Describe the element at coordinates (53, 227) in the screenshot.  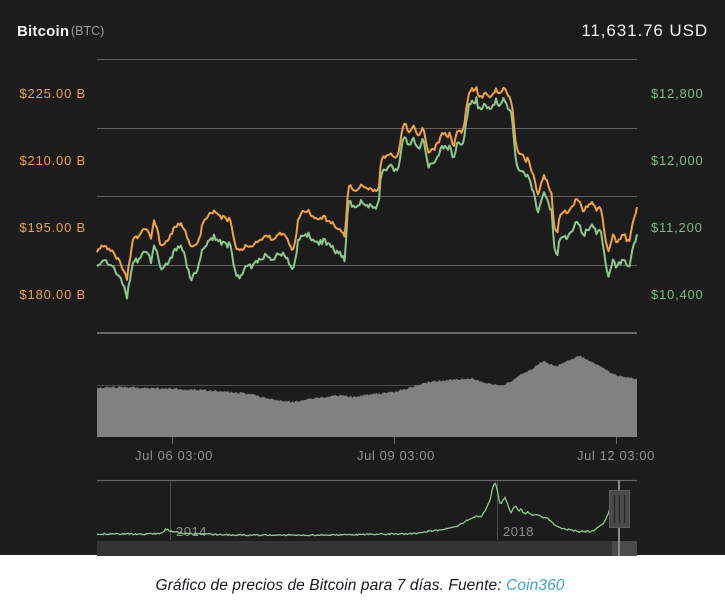
I see `svg-text: $195.00 B` at that location.